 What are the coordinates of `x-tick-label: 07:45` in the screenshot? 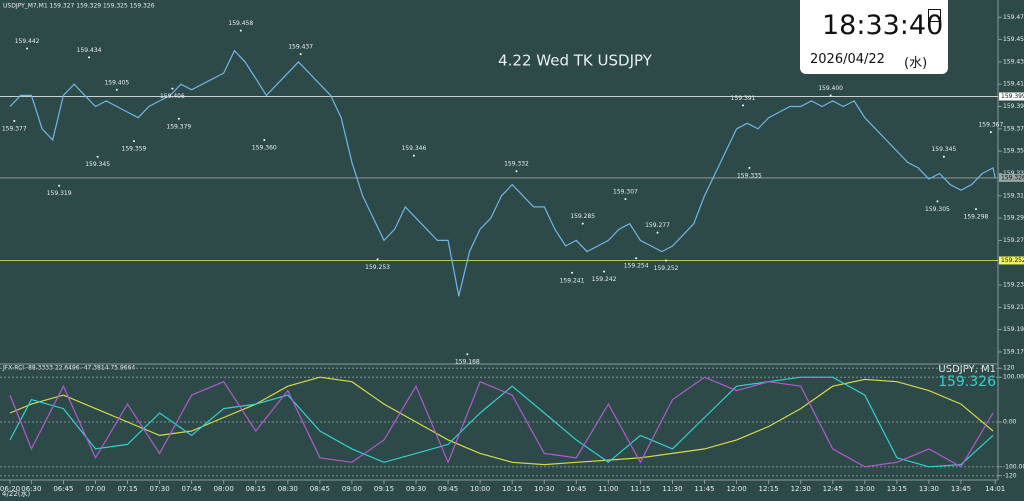 It's located at (192, 489).